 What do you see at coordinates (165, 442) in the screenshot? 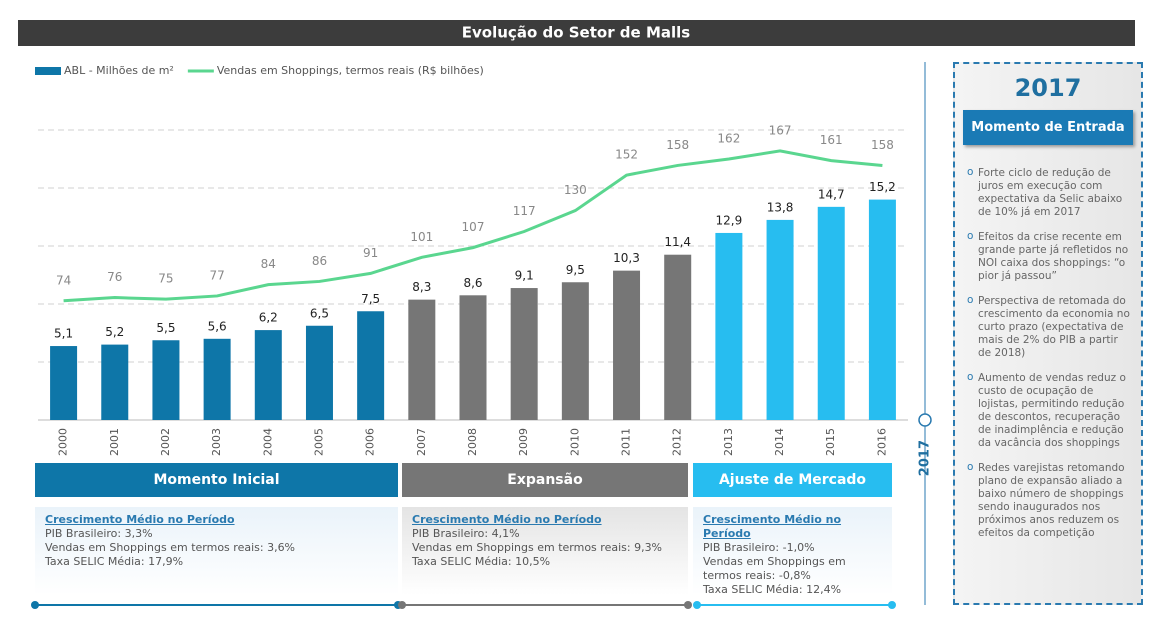
I see `x-tick-label: 2002` at bounding box center [165, 442].